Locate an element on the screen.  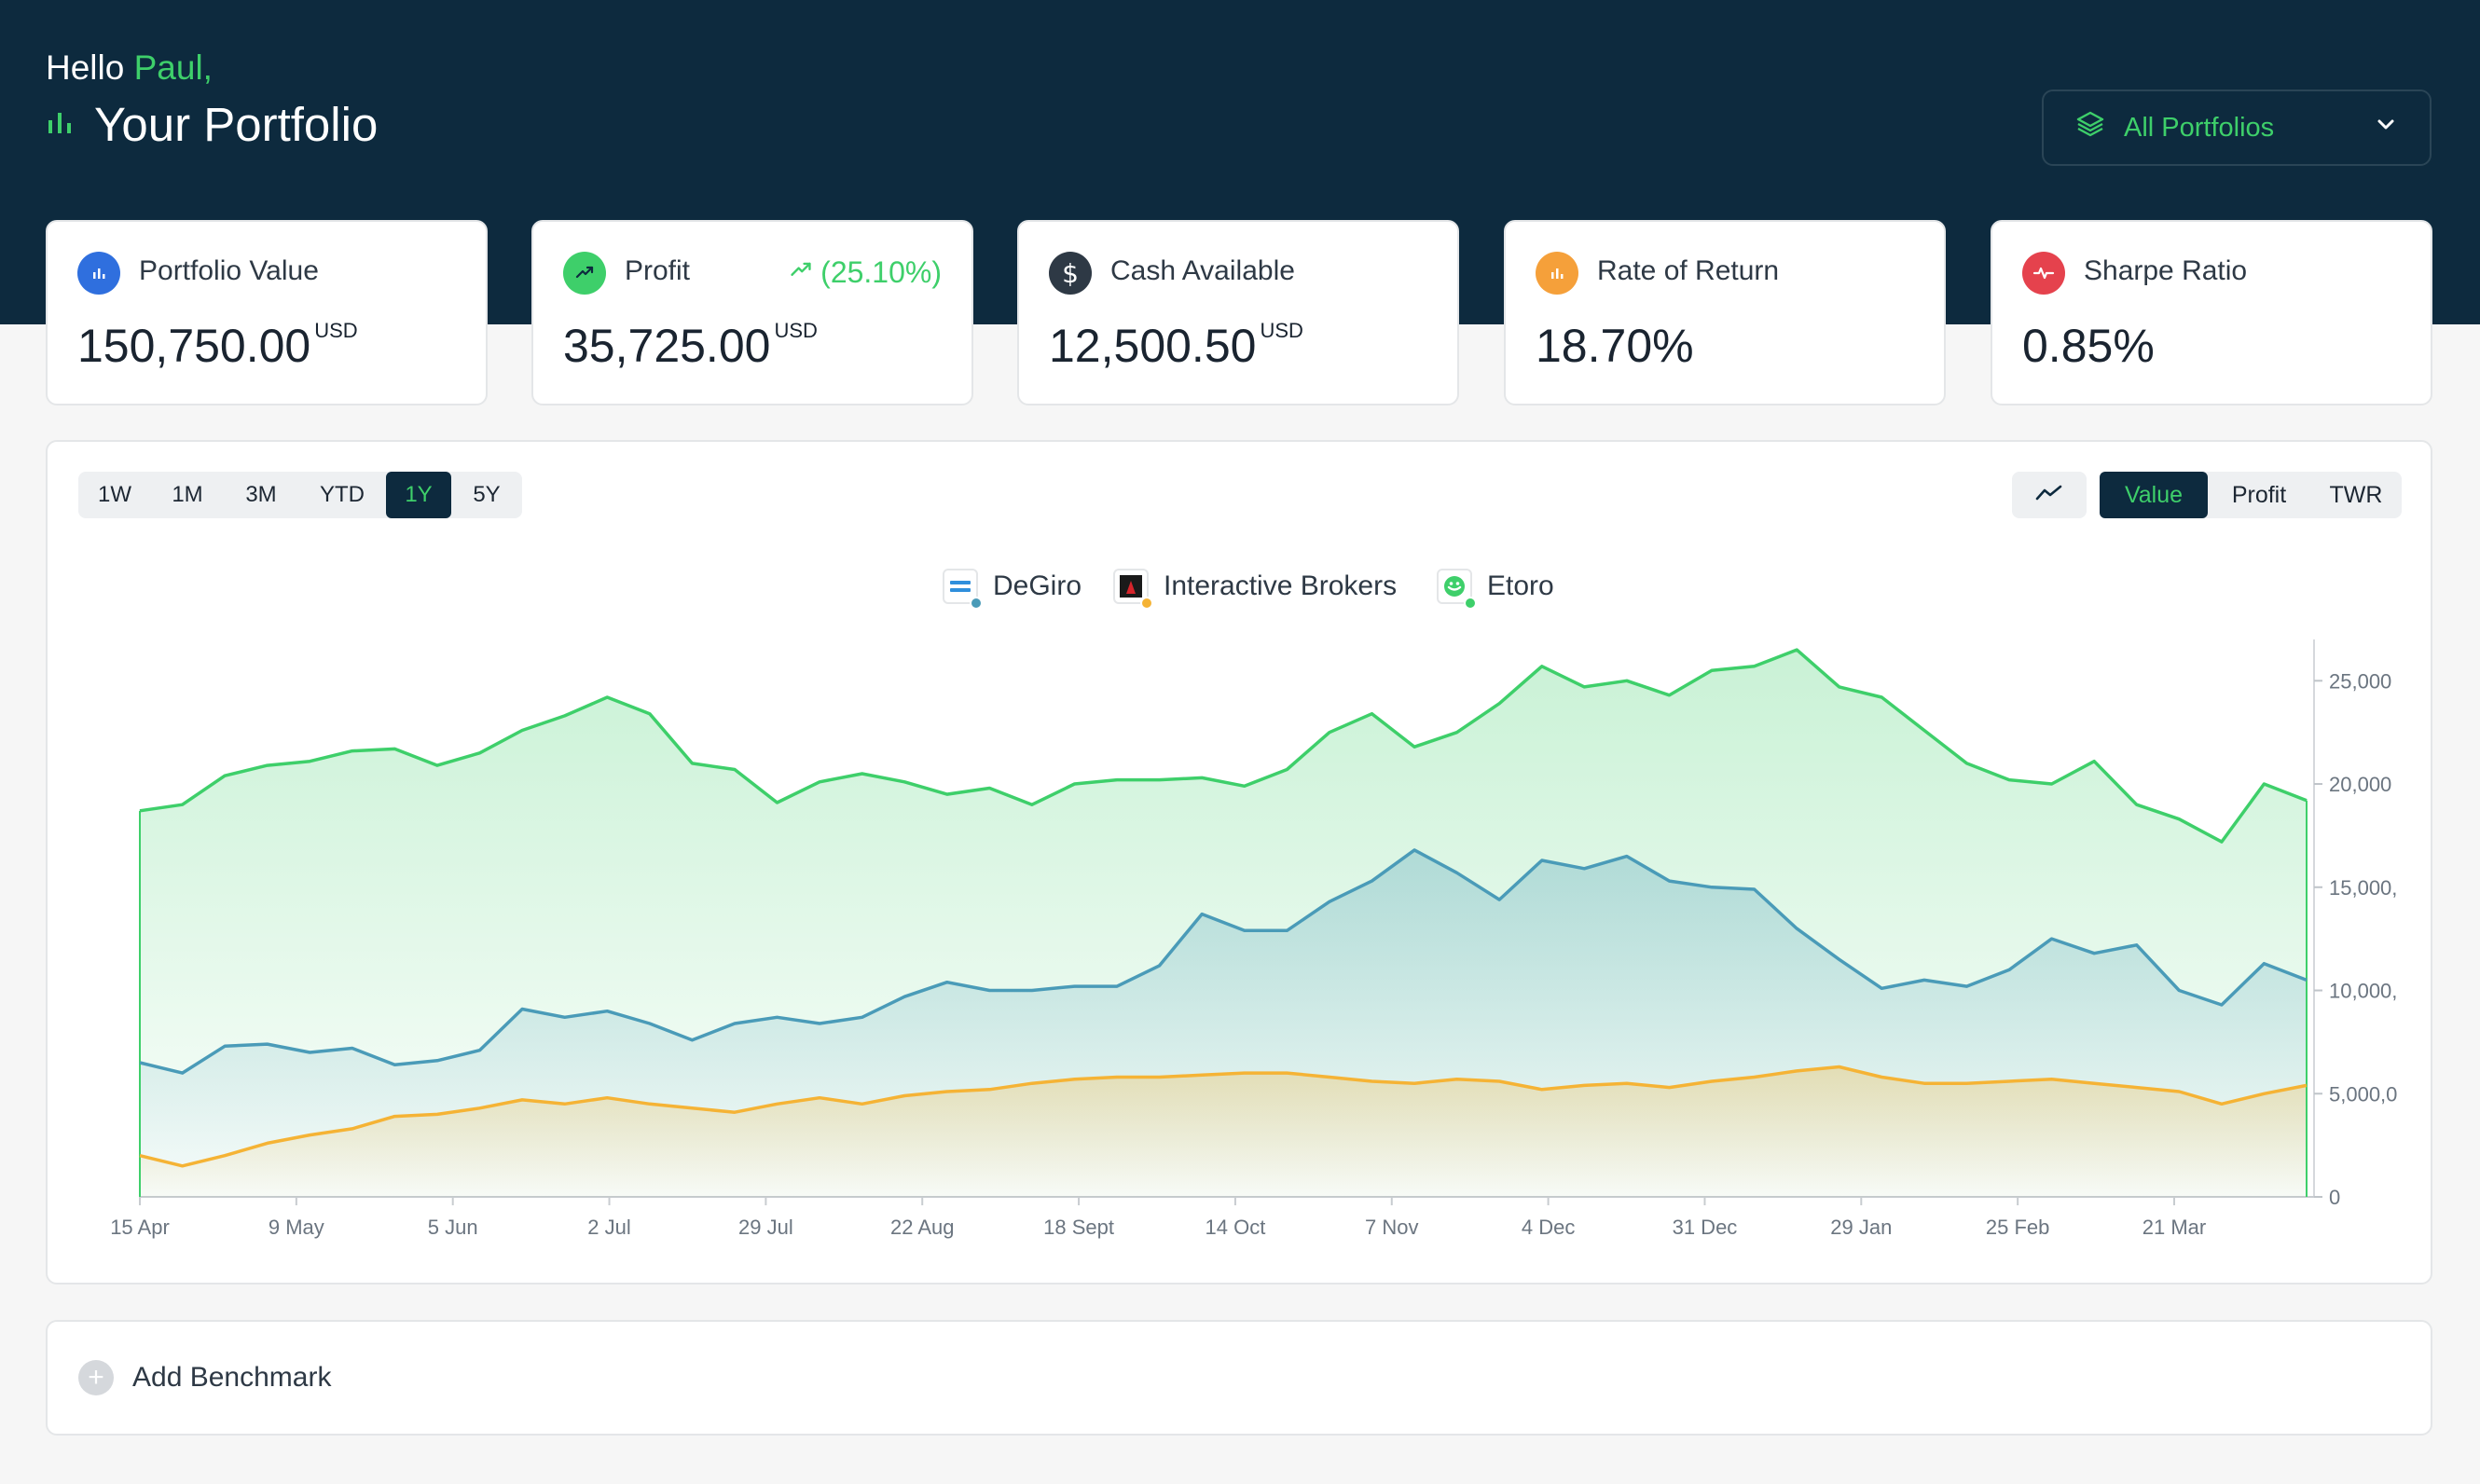
tab-5y: 5Y is located at coordinates (487, 494).